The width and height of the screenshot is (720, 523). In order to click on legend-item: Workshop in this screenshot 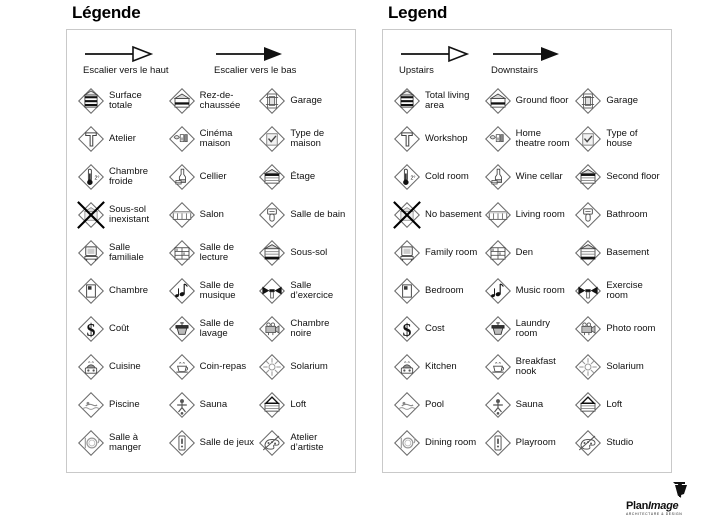, I will do `click(436, 139)`.